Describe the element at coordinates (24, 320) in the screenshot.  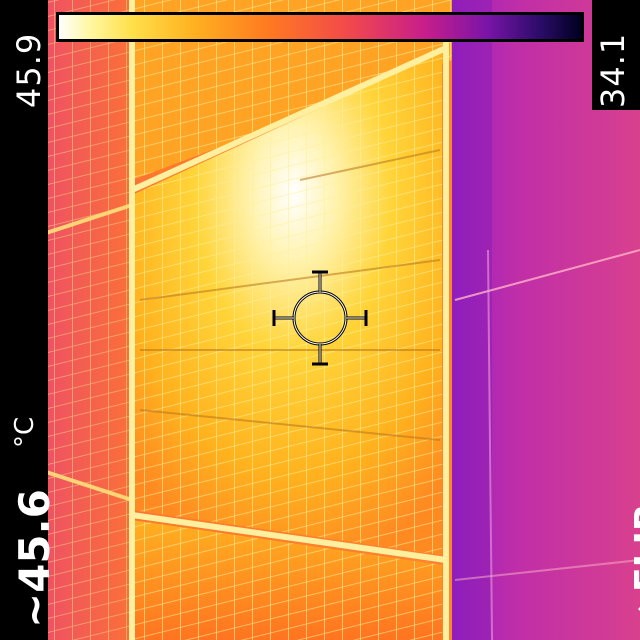
I see `left-readout-strip` at that location.